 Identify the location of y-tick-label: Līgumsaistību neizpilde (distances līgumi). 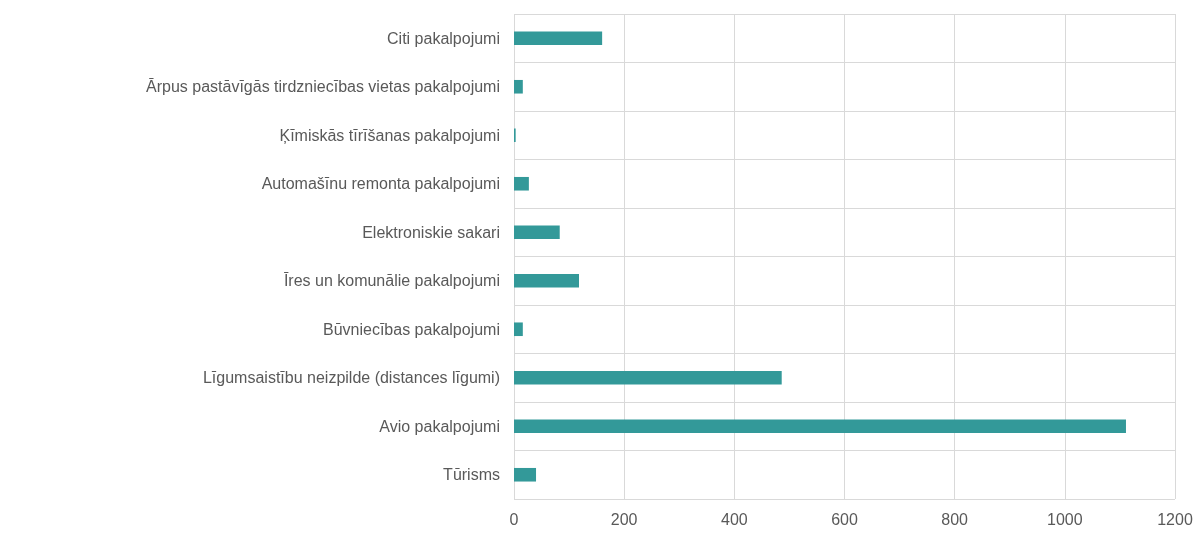
(351, 378).